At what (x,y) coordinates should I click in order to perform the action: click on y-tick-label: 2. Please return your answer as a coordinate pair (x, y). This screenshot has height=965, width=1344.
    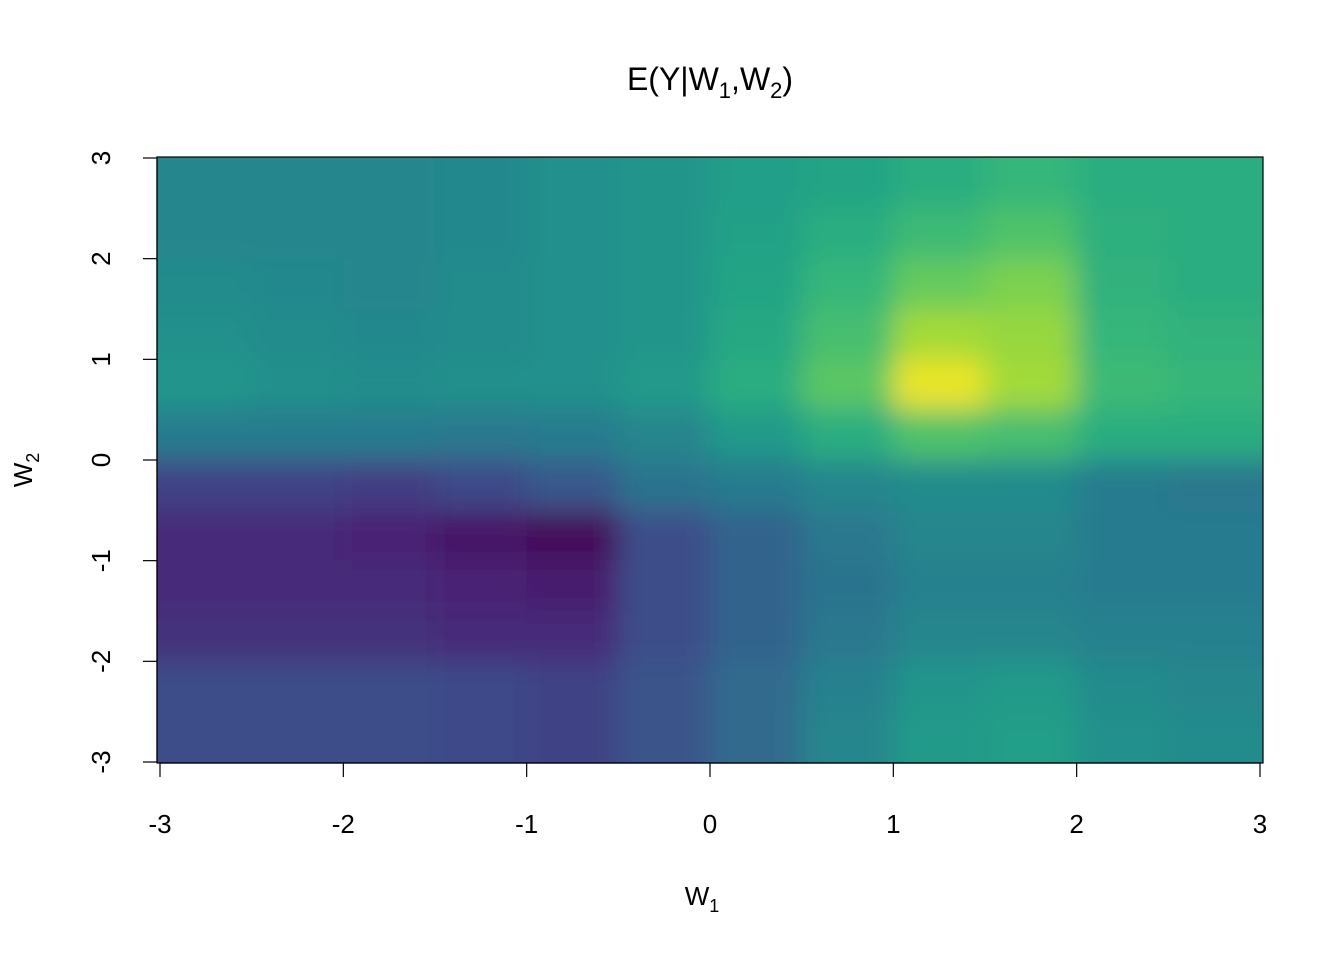
    Looking at the image, I should click on (101, 258).